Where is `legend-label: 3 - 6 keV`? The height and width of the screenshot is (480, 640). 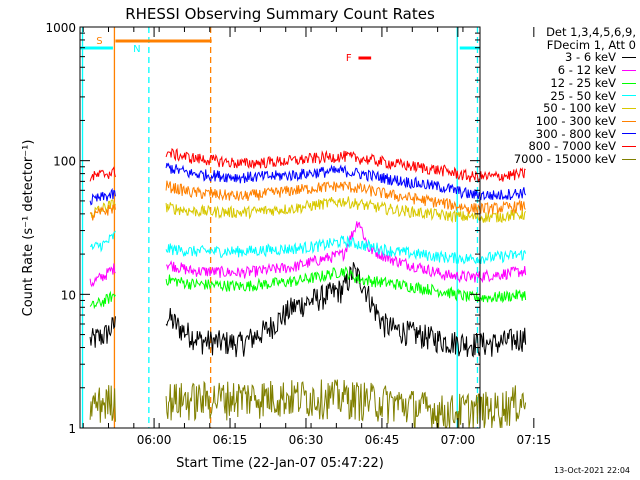
legend-label: 3 - 6 keV is located at coordinates (590, 57).